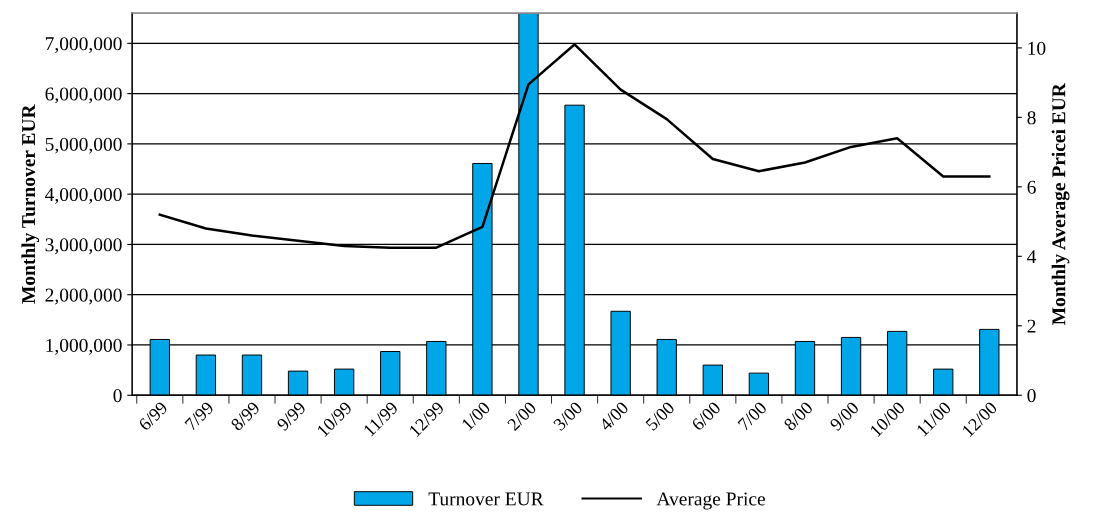 This screenshot has height=527, width=1120. I want to click on y-tick-label: 2,000,000, so click(83, 296).